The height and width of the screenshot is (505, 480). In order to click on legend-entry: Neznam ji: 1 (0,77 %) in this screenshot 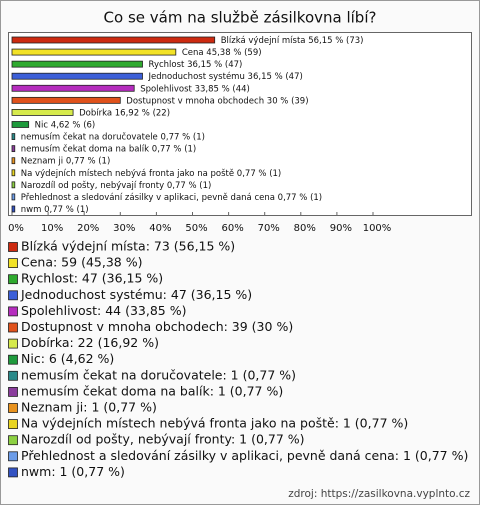, I will do `click(89, 407)`.